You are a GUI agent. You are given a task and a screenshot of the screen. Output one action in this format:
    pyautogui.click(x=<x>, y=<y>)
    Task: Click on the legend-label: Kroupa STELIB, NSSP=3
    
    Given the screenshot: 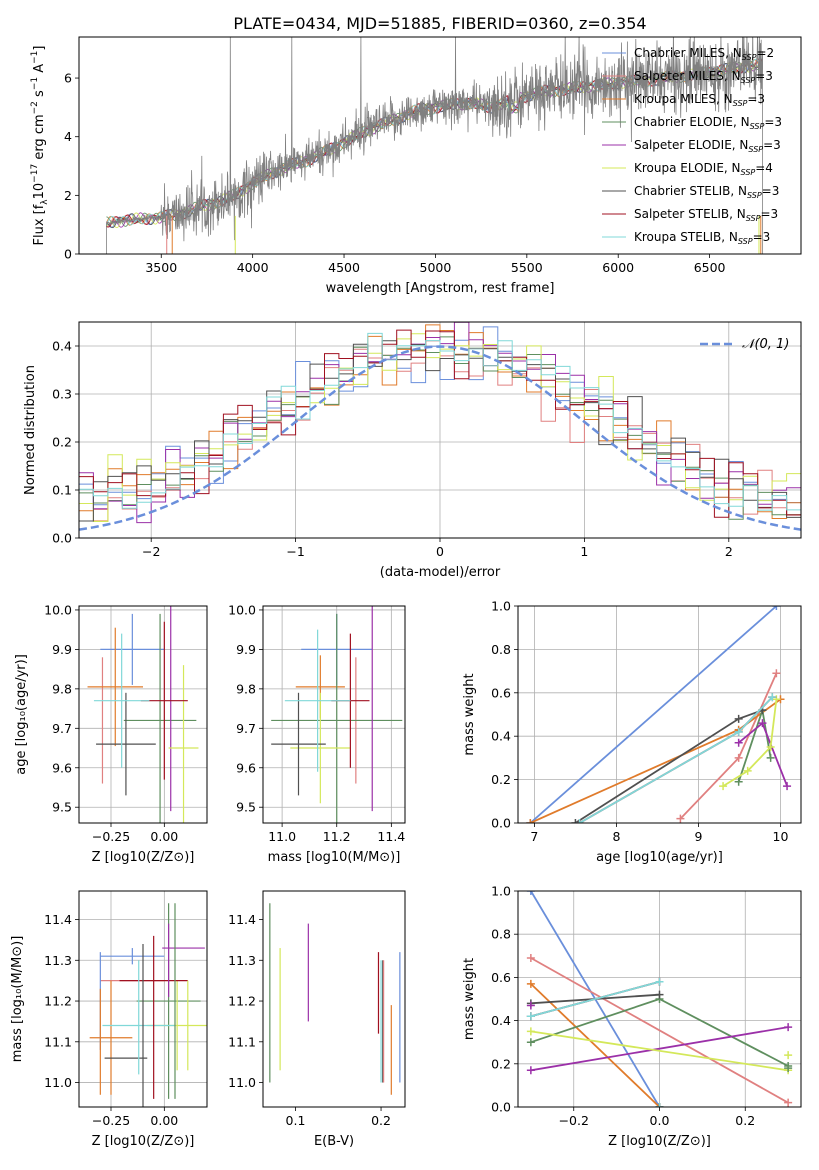 What is the action you would take?
    pyautogui.click(x=702, y=238)
    